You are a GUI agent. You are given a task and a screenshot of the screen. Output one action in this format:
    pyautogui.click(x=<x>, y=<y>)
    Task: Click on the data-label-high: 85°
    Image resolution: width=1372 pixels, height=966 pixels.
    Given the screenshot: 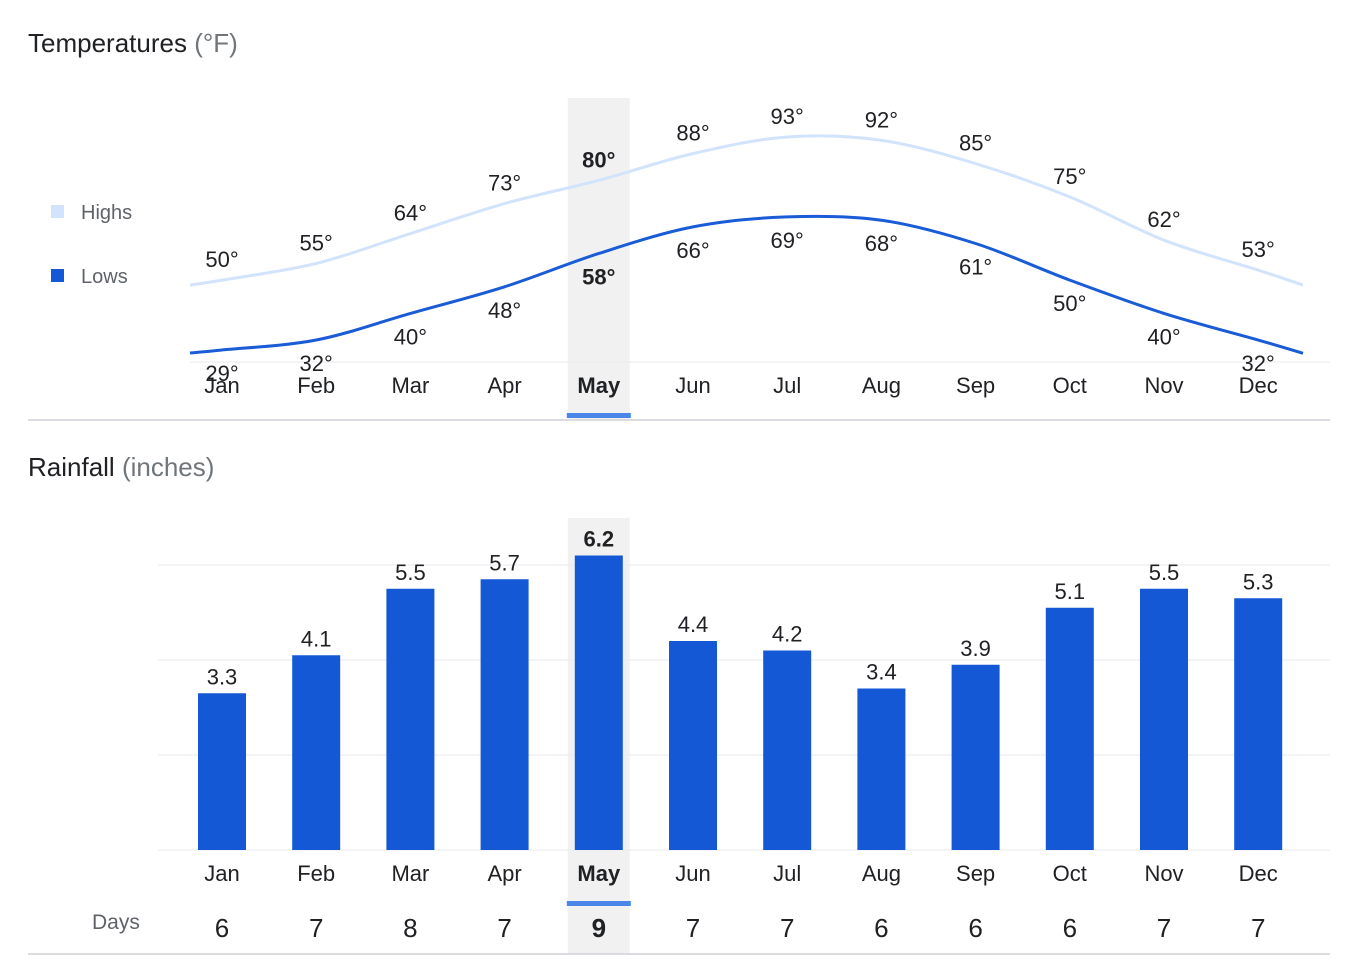 What is the action you would take?
    pyautogui.click(x=975, y=143)
    